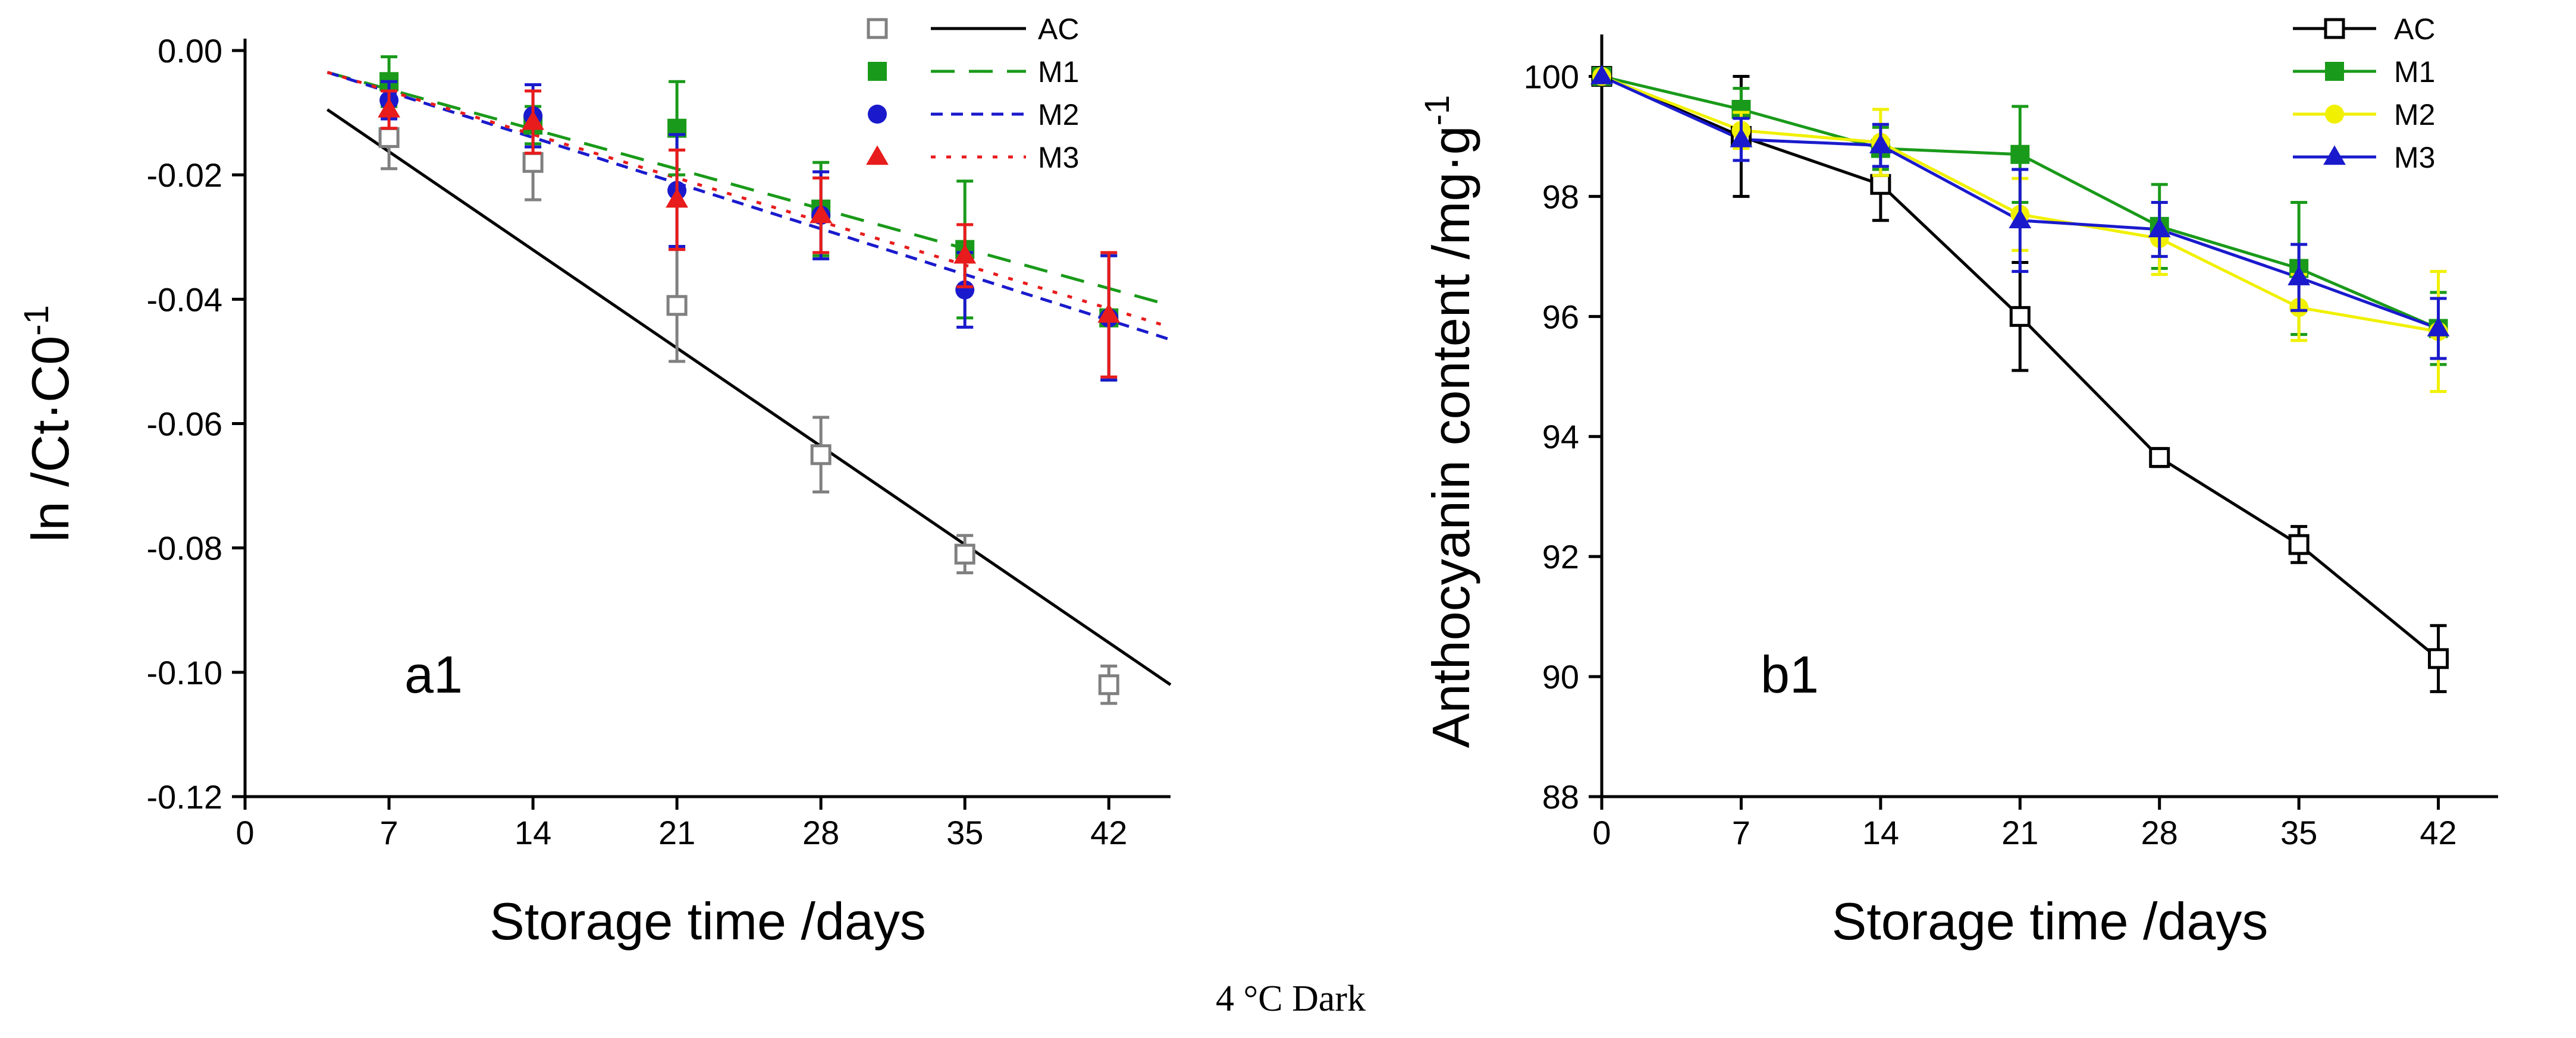 The height and width of the screenshot is (1038, 2576). What do you see at coordinates (965, 290) in the screenshot?
I see `data-point-m2` at bounding box center [965, 290].